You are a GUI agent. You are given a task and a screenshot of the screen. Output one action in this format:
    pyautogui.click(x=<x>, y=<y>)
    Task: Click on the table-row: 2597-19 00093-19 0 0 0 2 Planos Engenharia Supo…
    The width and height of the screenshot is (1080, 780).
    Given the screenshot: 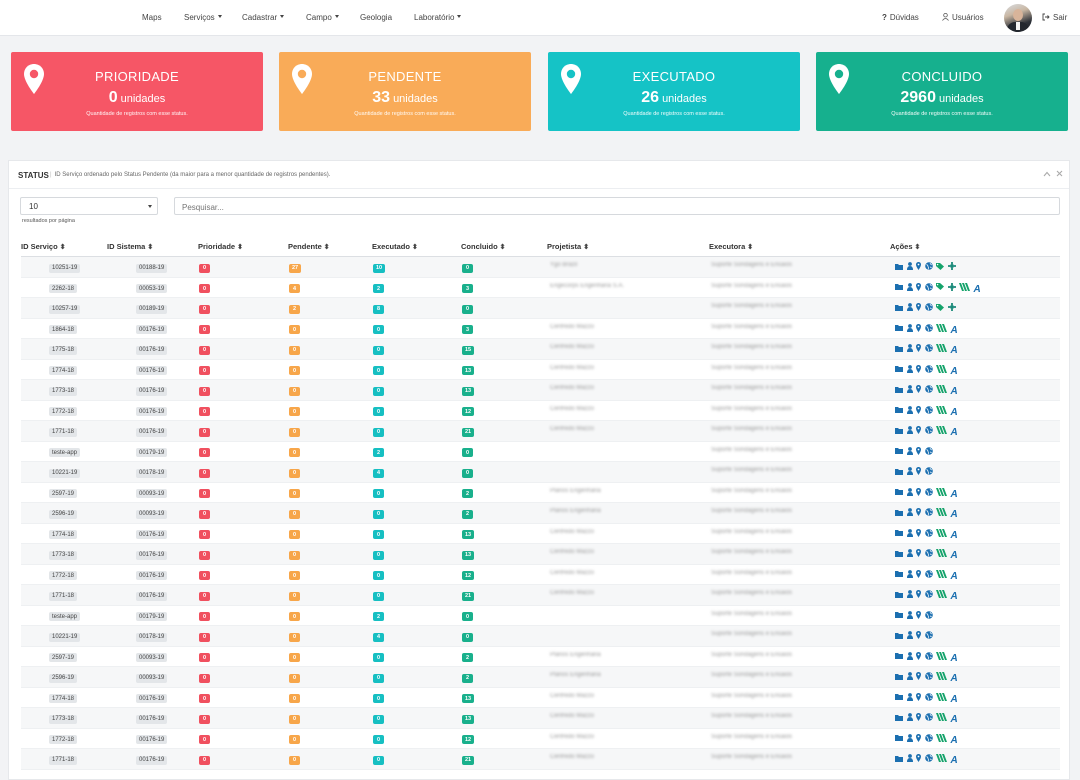 What is the action you would take?
    pyautogui.click(x=540, y=493)
    